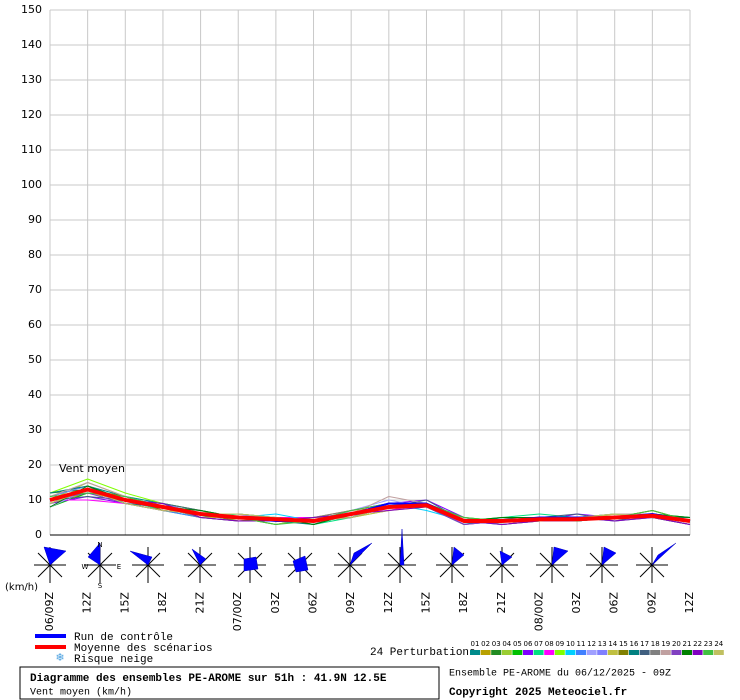 The width and height of the screenshot is (740, 700). I want to click on compass-label: S, so click(100, 586).